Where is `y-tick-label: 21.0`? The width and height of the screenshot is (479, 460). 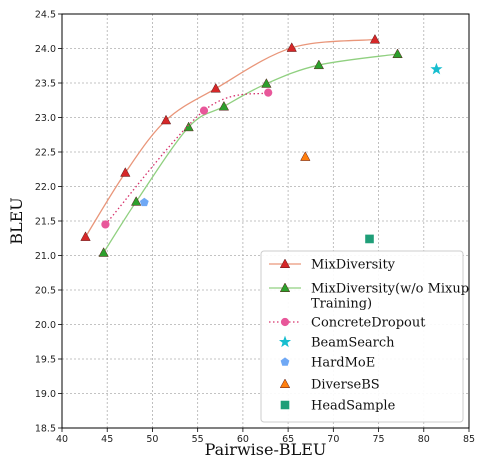
y-tick-label: 21.0 is located at coordinates (45, 256).